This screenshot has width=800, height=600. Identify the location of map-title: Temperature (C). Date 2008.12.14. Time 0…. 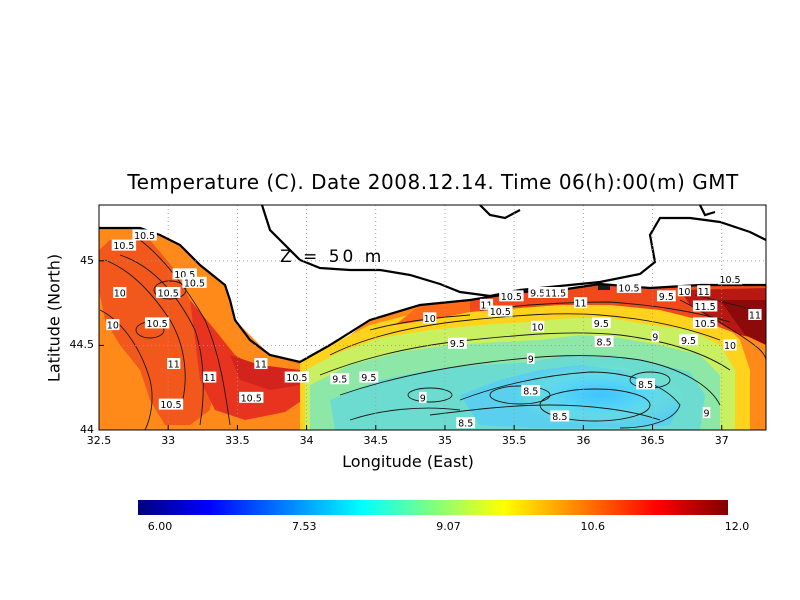
(433, 182).